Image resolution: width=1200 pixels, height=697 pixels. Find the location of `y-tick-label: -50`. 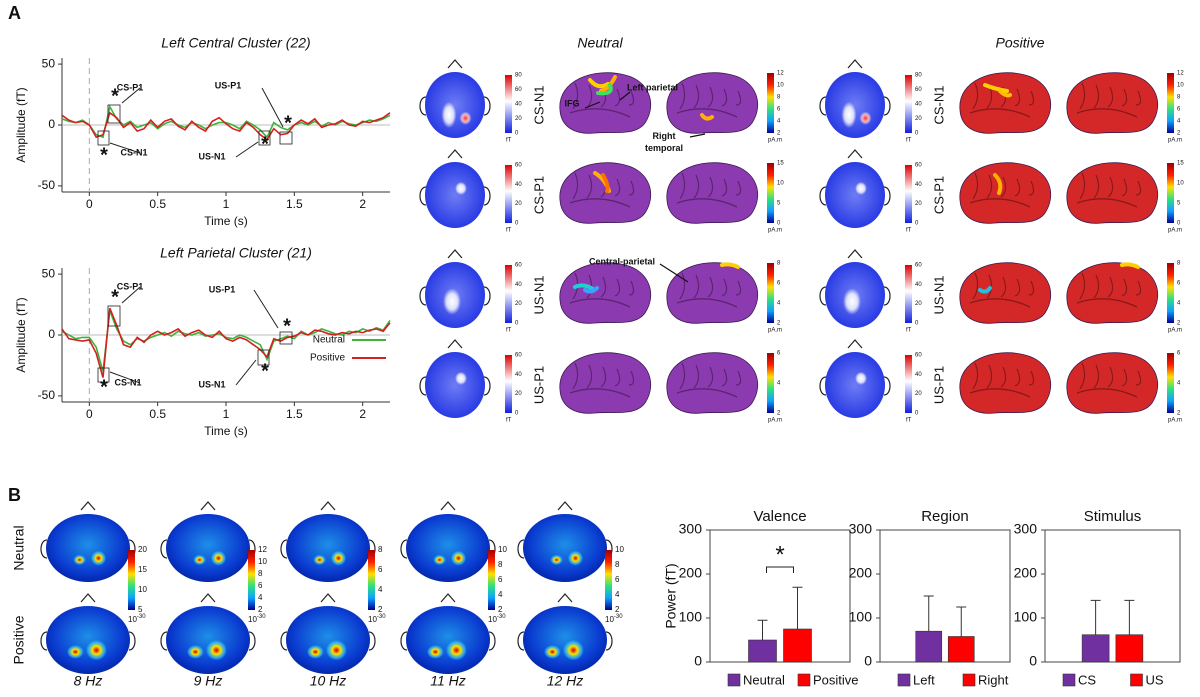

y-tick-label: -50 is located at coordinates (47, 185).